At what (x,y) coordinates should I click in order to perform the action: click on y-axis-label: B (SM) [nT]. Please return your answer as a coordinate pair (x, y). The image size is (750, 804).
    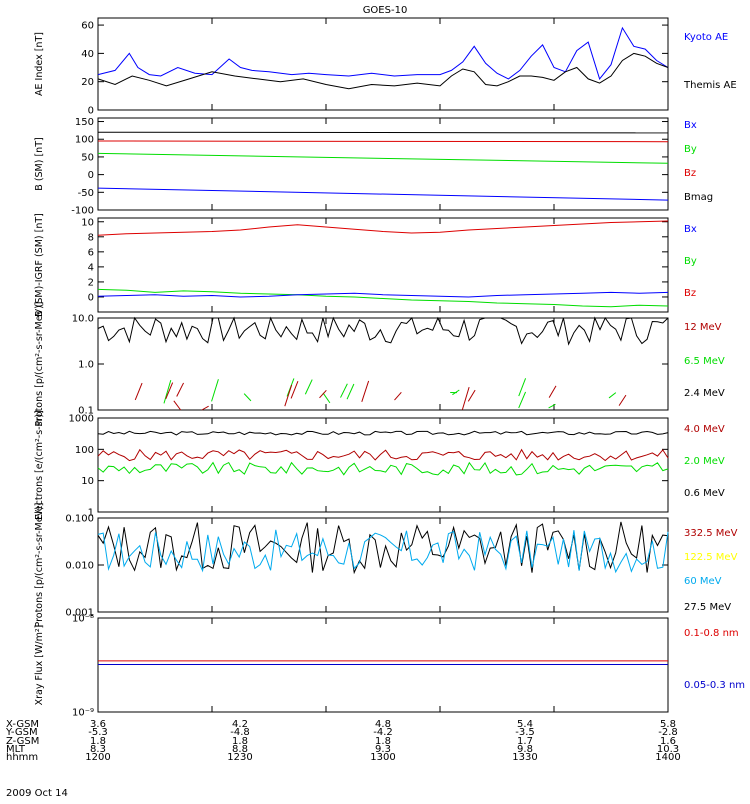
    Looking at the image, I should click on (39, 163).